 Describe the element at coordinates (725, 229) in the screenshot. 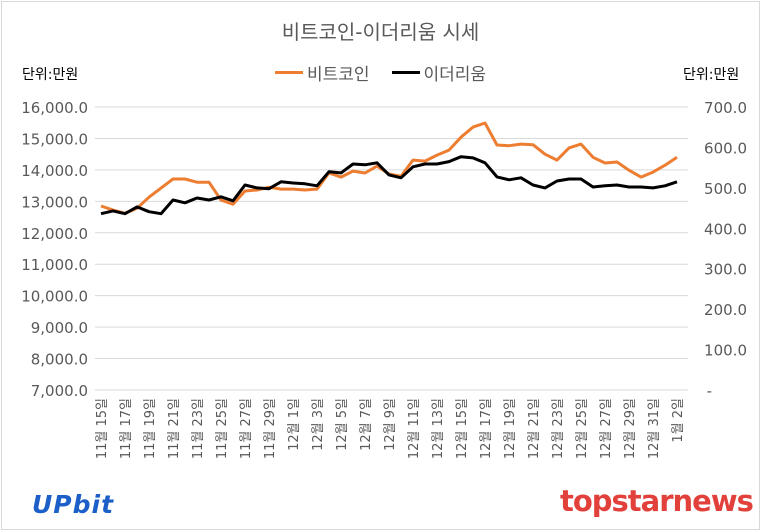

I see `right-tick-label: 400.0` at that location.